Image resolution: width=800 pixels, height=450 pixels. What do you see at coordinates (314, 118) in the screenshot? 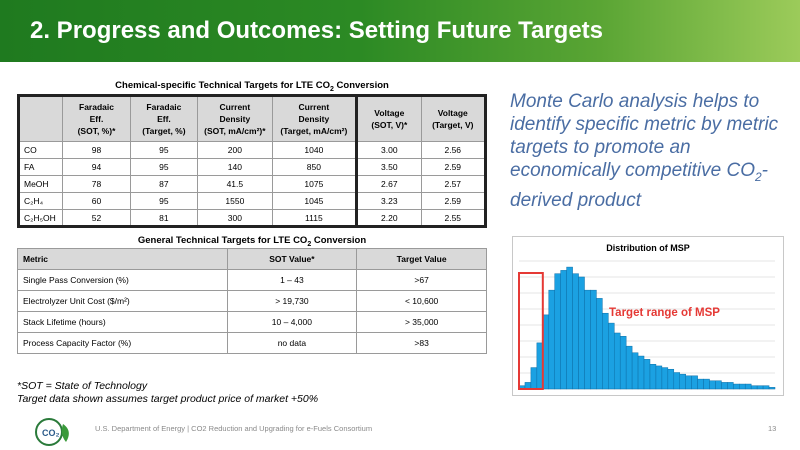
I see `col-header: Current Density (Target, mA/cm²)` at bounding box center [314, 118].